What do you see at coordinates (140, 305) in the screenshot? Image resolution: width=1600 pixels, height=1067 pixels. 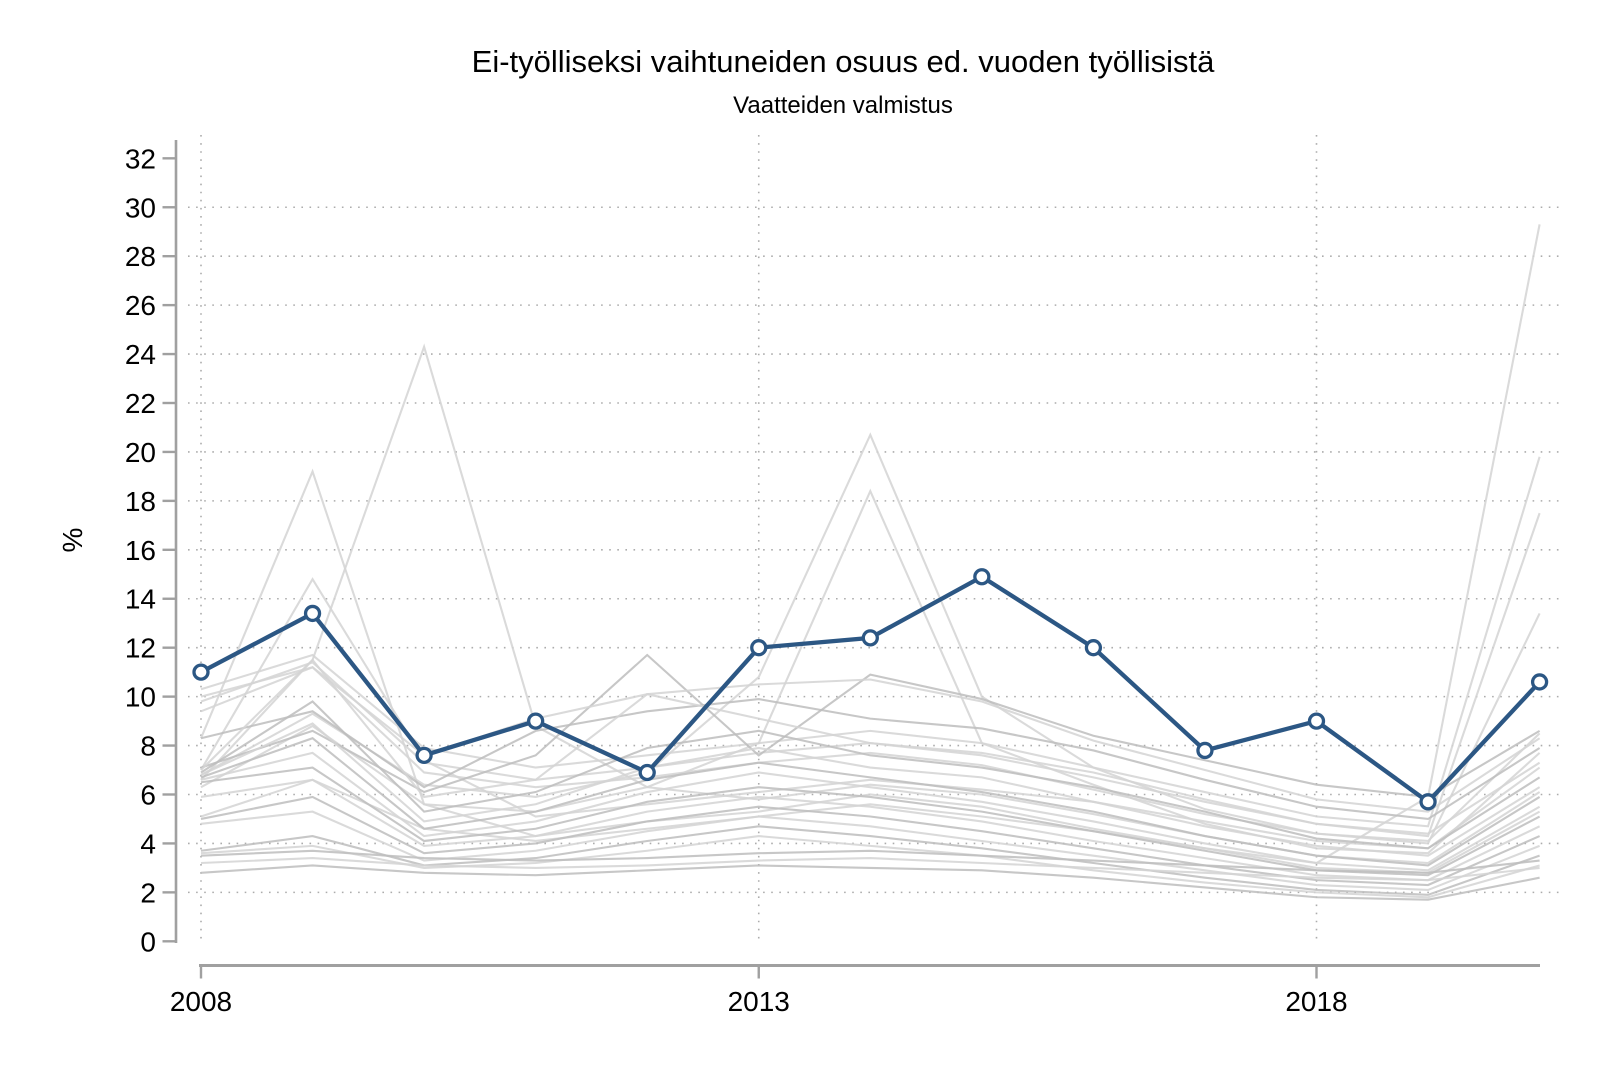 I see `y-tick-label: 26` at bounding box center [140, 305].